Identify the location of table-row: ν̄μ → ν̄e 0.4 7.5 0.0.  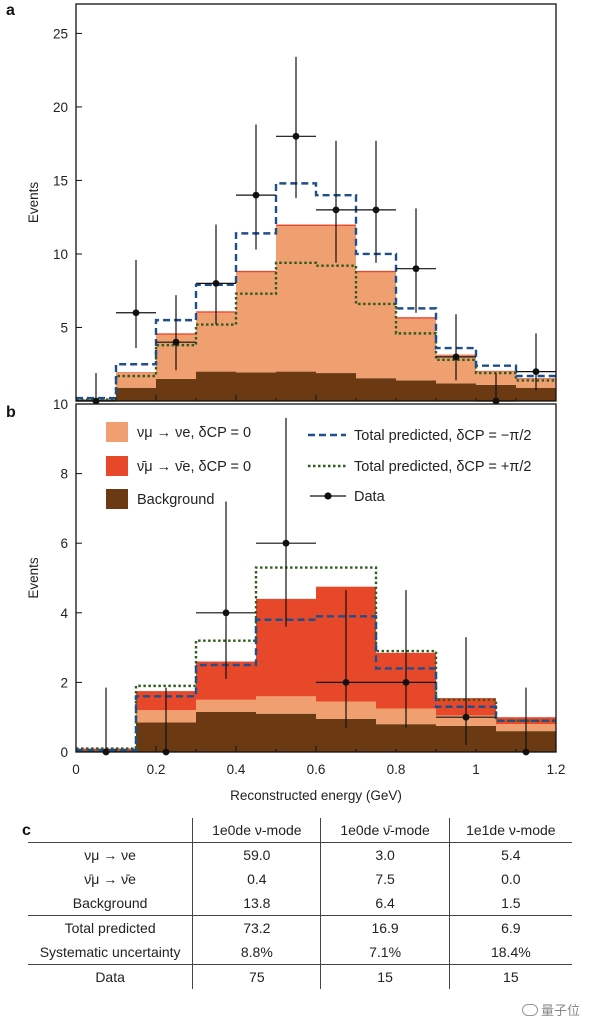
(300, 879).